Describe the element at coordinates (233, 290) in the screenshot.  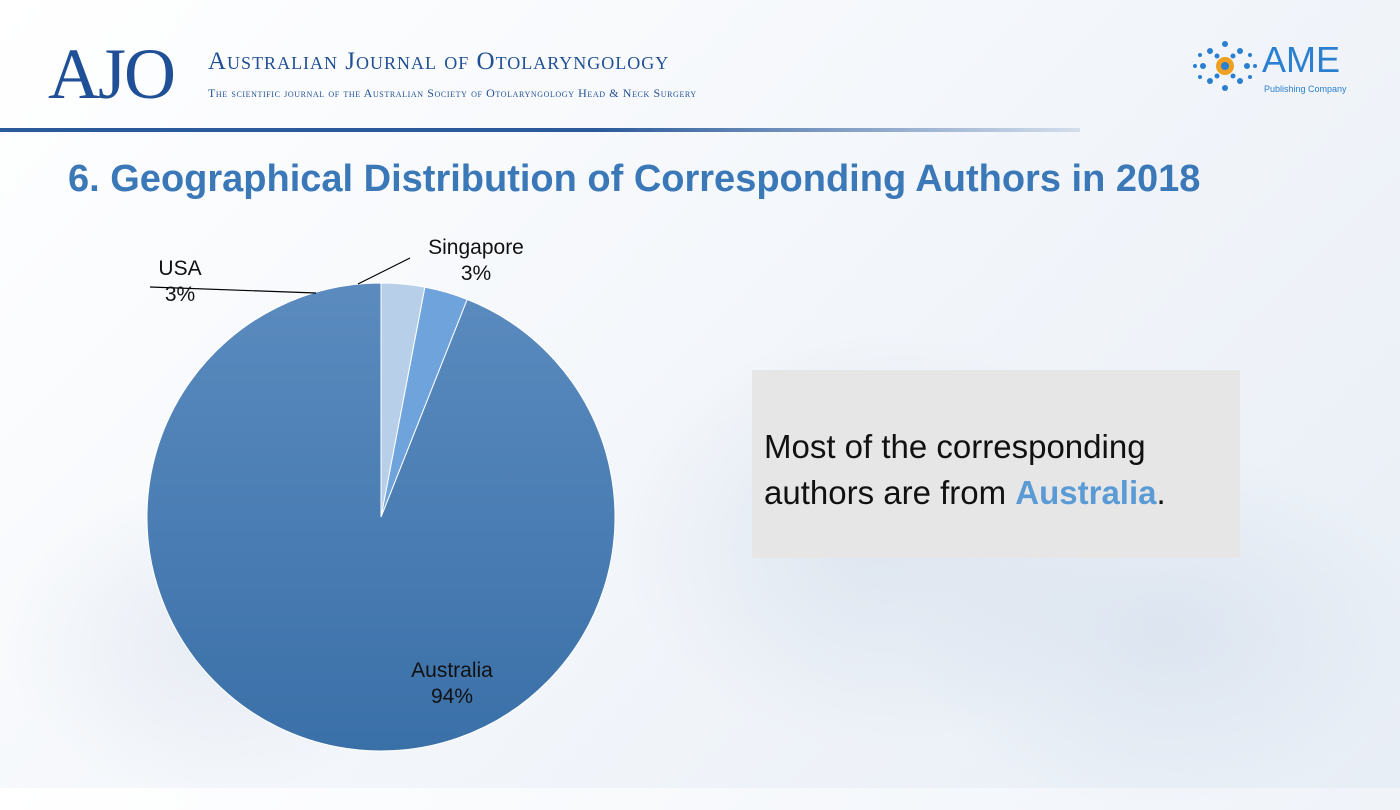
I see `leader-line-usa` at that location.